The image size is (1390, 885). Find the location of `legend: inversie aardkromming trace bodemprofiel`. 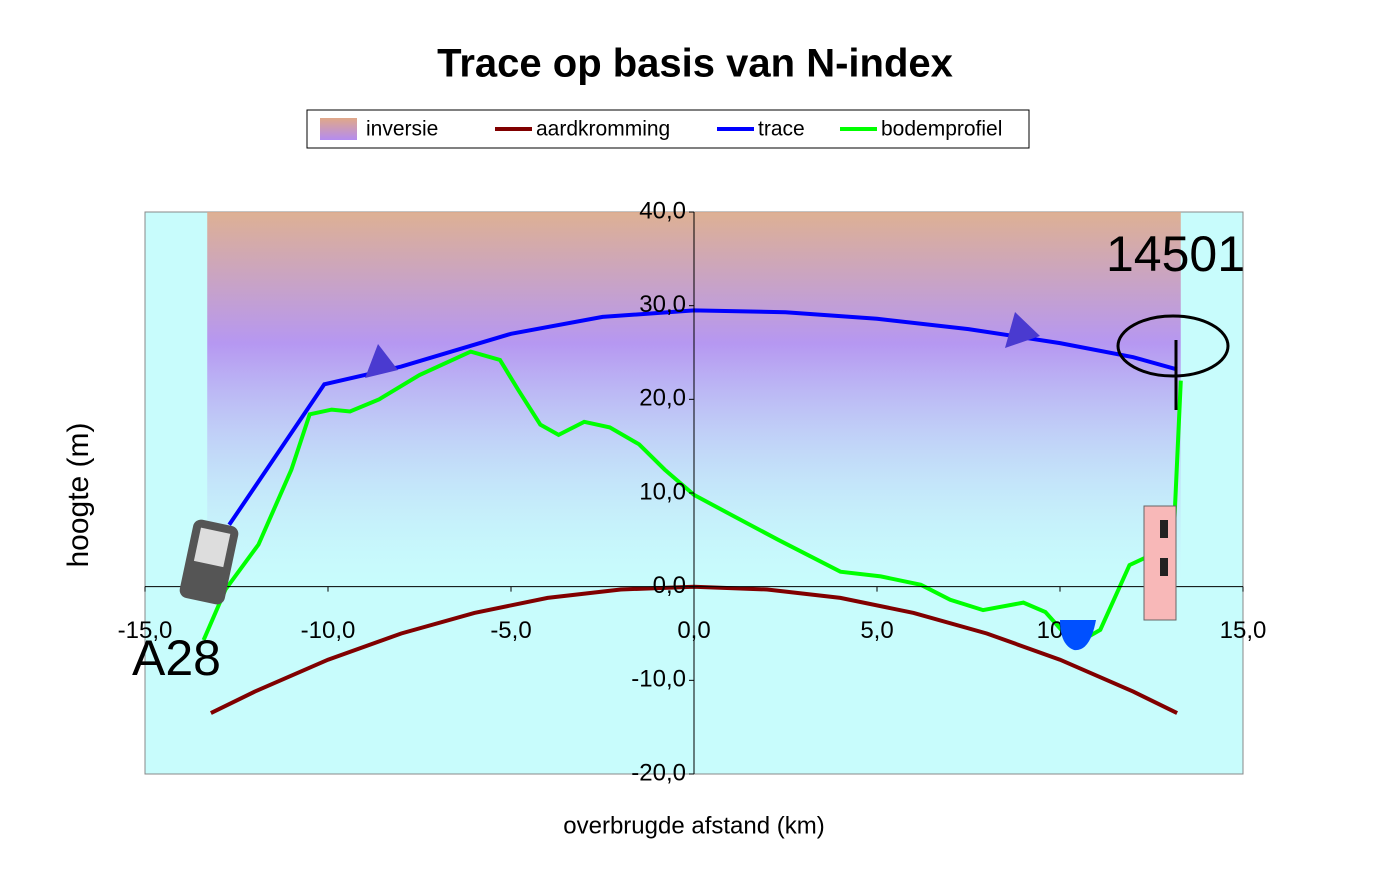

legend: inversie aardkromming trace bodemprofiel is located at coordinates (661, 129).